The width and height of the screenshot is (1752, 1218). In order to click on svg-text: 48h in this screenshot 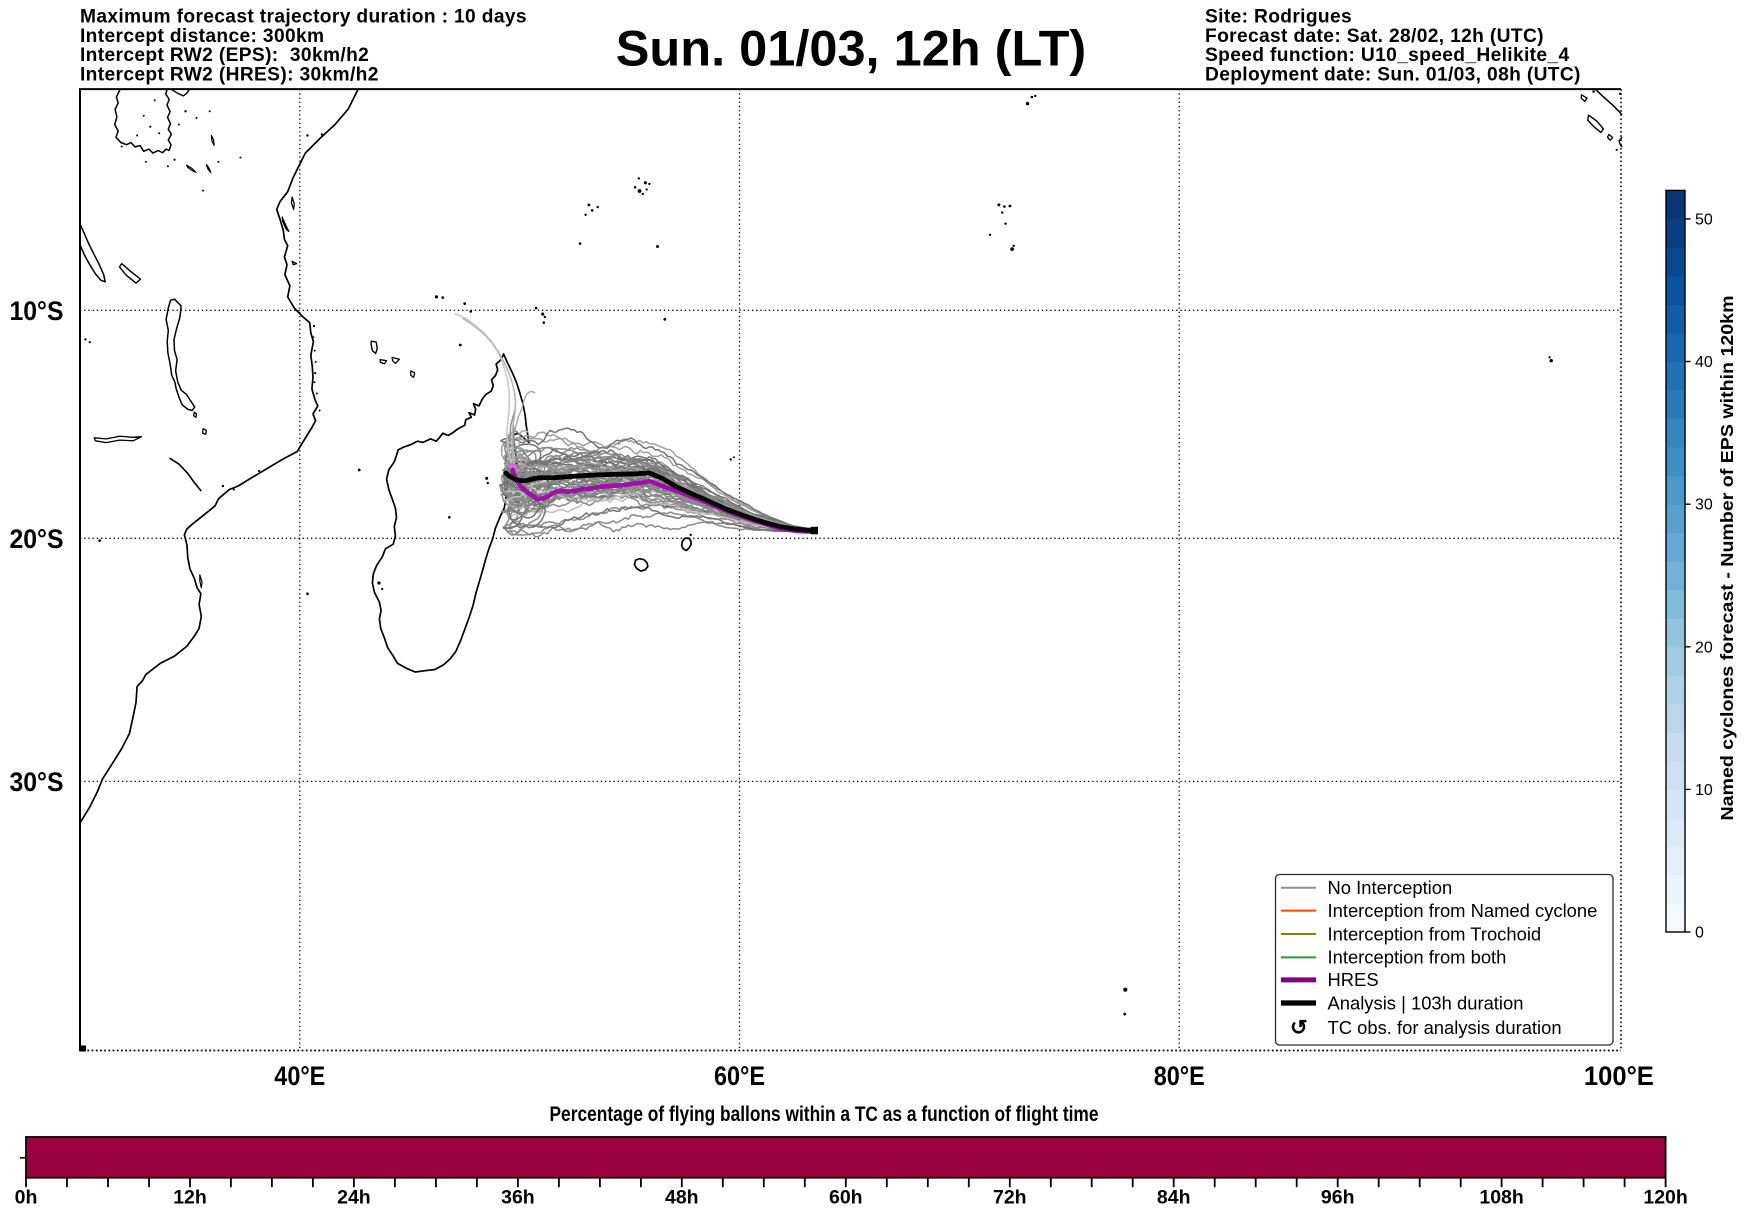, I will do `click(682, 1198)`.